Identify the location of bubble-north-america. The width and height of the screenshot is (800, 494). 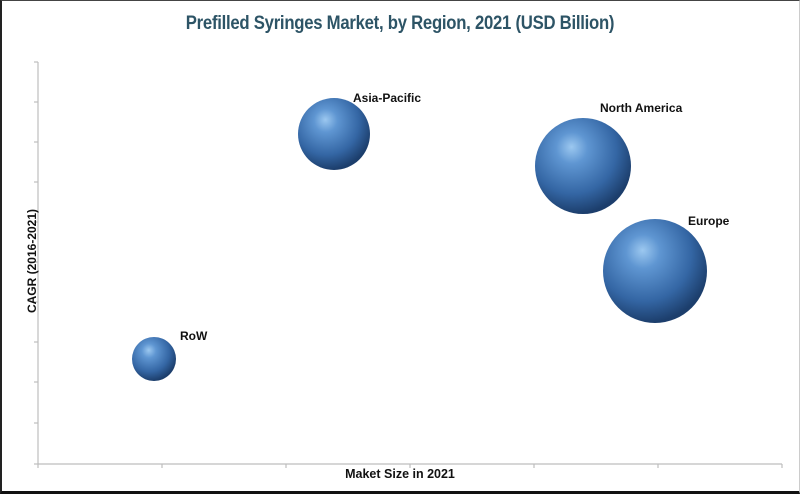
(583, 166).